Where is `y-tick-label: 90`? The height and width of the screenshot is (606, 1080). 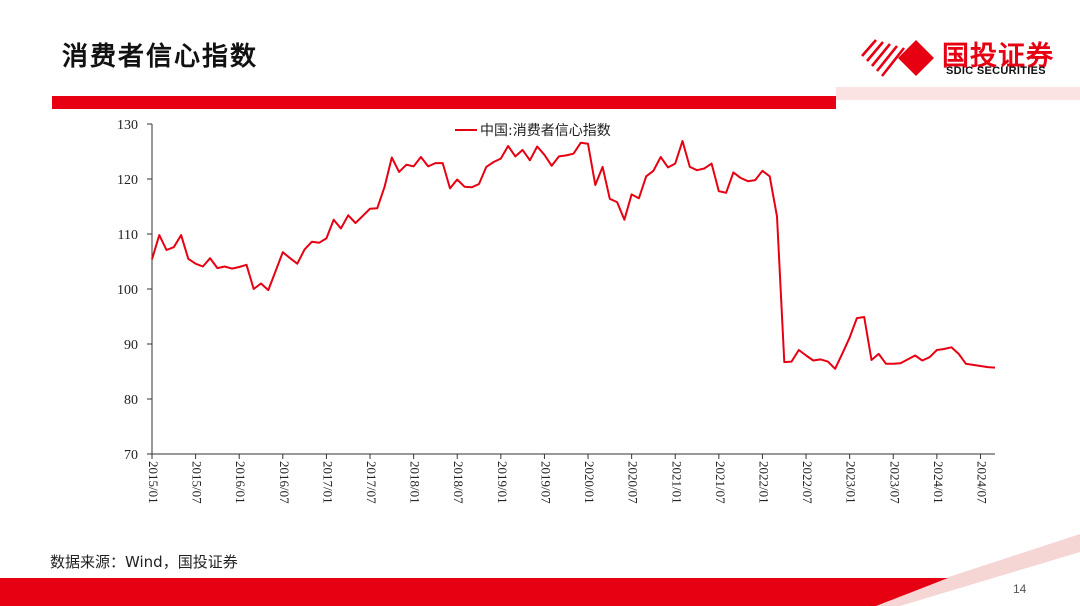 y-tick-label: 90 is located at coordinates (131, 345).